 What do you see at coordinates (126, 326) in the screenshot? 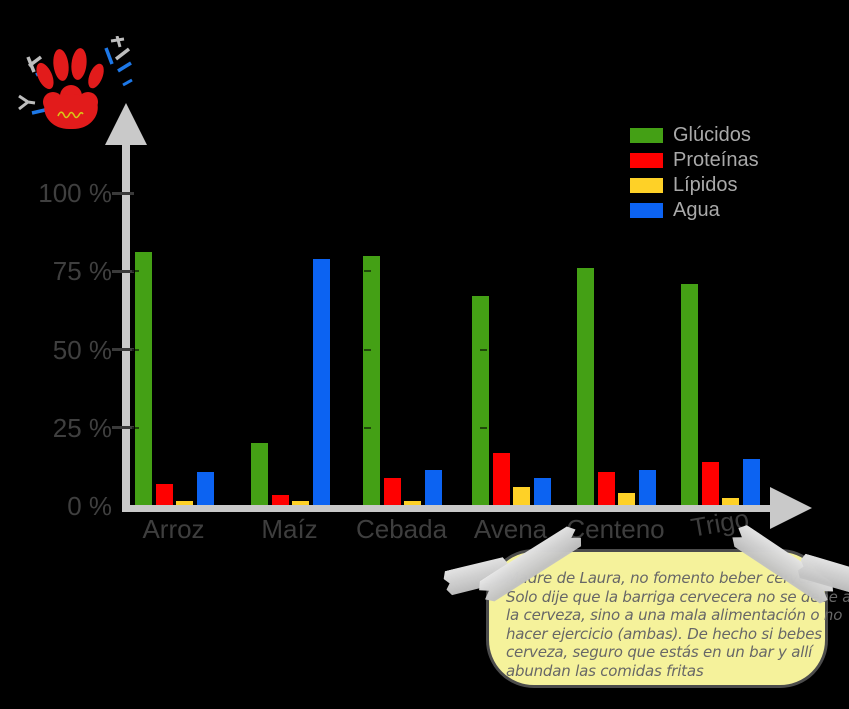
I see `y-axis-line` at bounding box center [126, 326].